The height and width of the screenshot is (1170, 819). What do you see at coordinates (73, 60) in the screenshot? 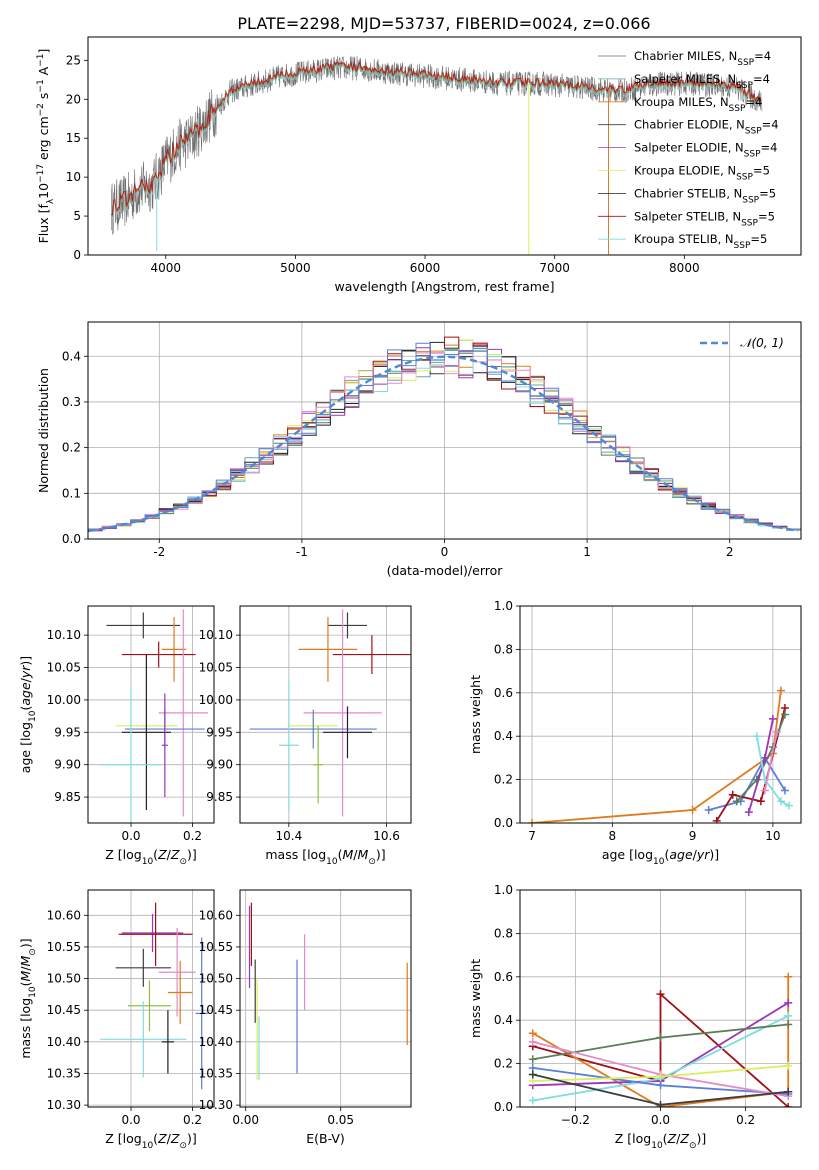
I see `y-tick-label: 25` at bounding box center [73, 60].